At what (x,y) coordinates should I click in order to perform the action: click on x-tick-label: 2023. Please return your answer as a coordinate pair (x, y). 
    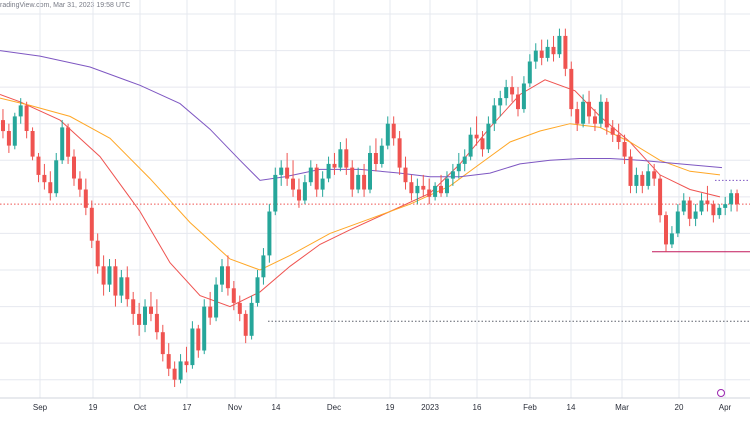
    Looking at the image, I should click on (430, 407).